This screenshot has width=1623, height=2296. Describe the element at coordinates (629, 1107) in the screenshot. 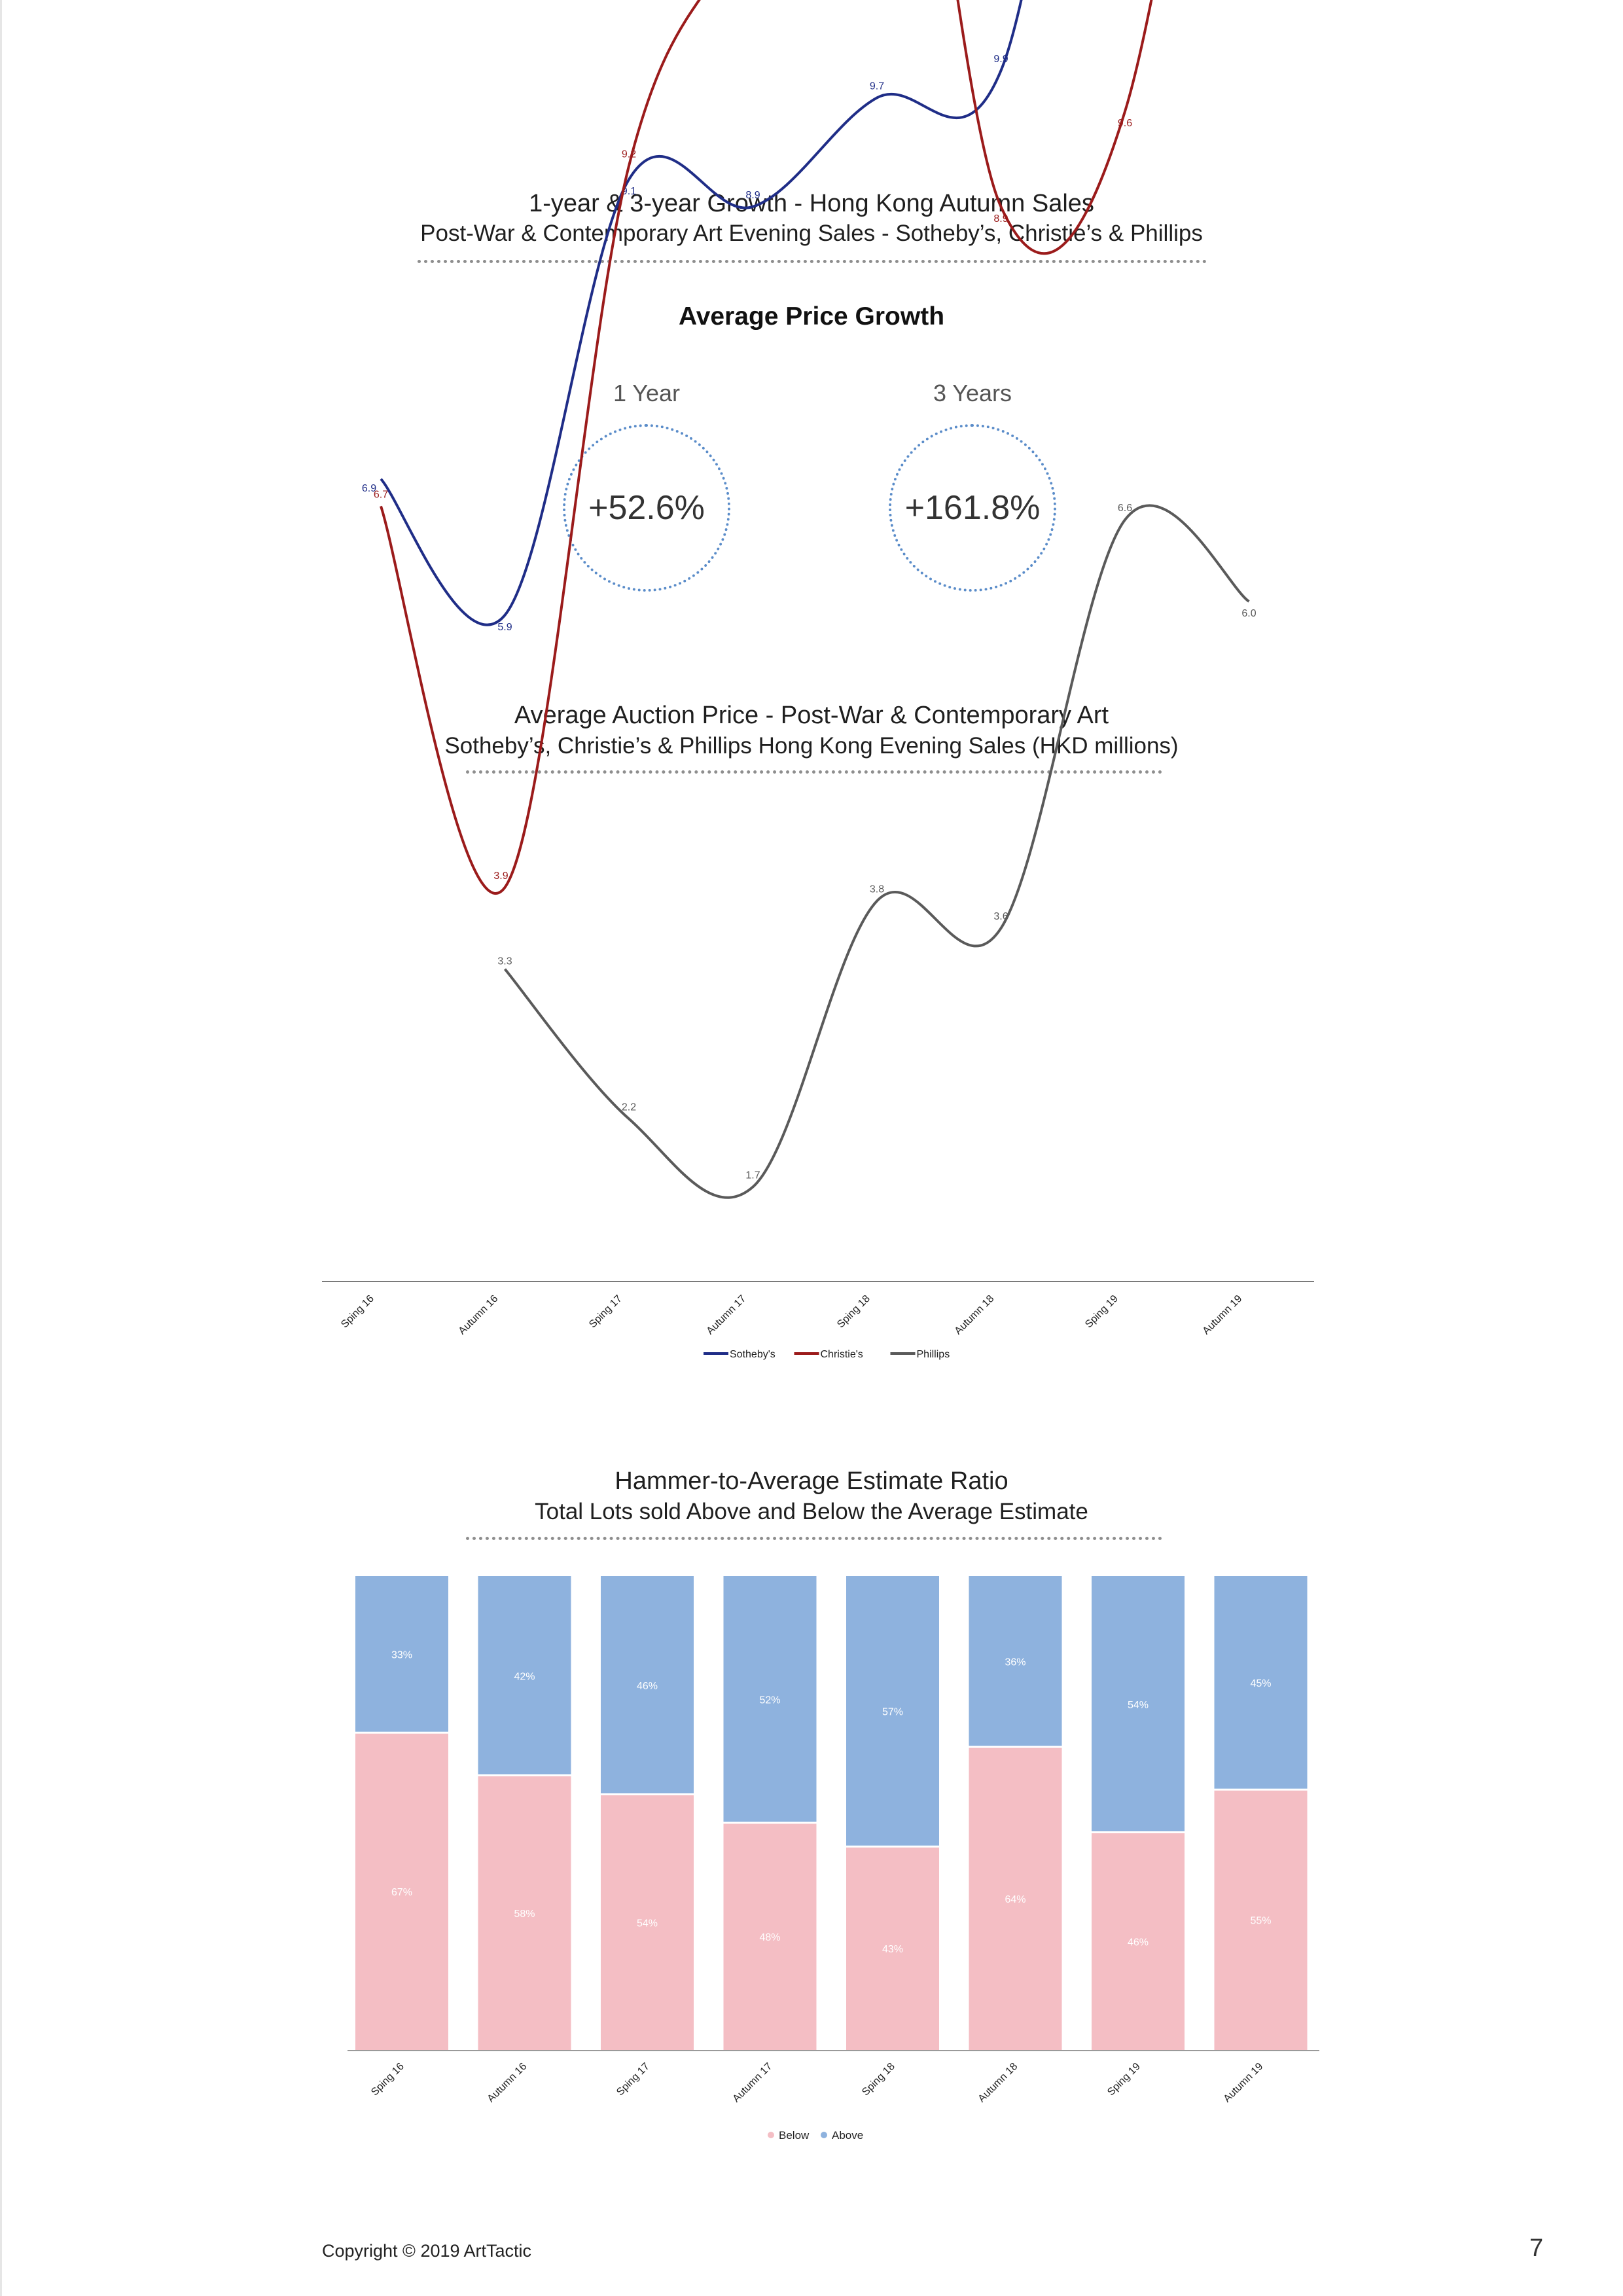

I see `data-label: 2.2` at that location.